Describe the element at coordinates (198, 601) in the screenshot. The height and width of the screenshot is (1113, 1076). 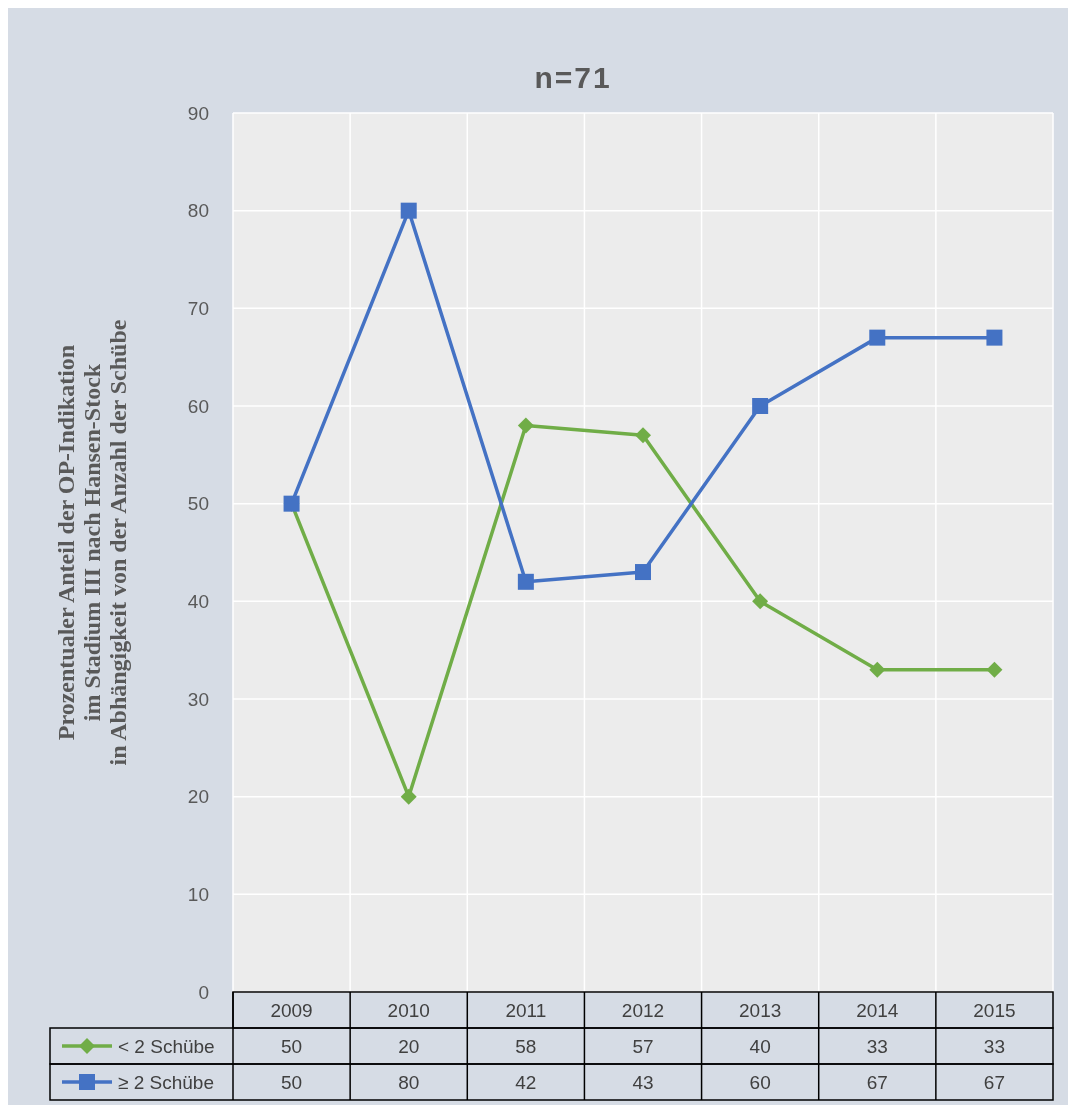
I see `y-tick-label: 40` at that location.